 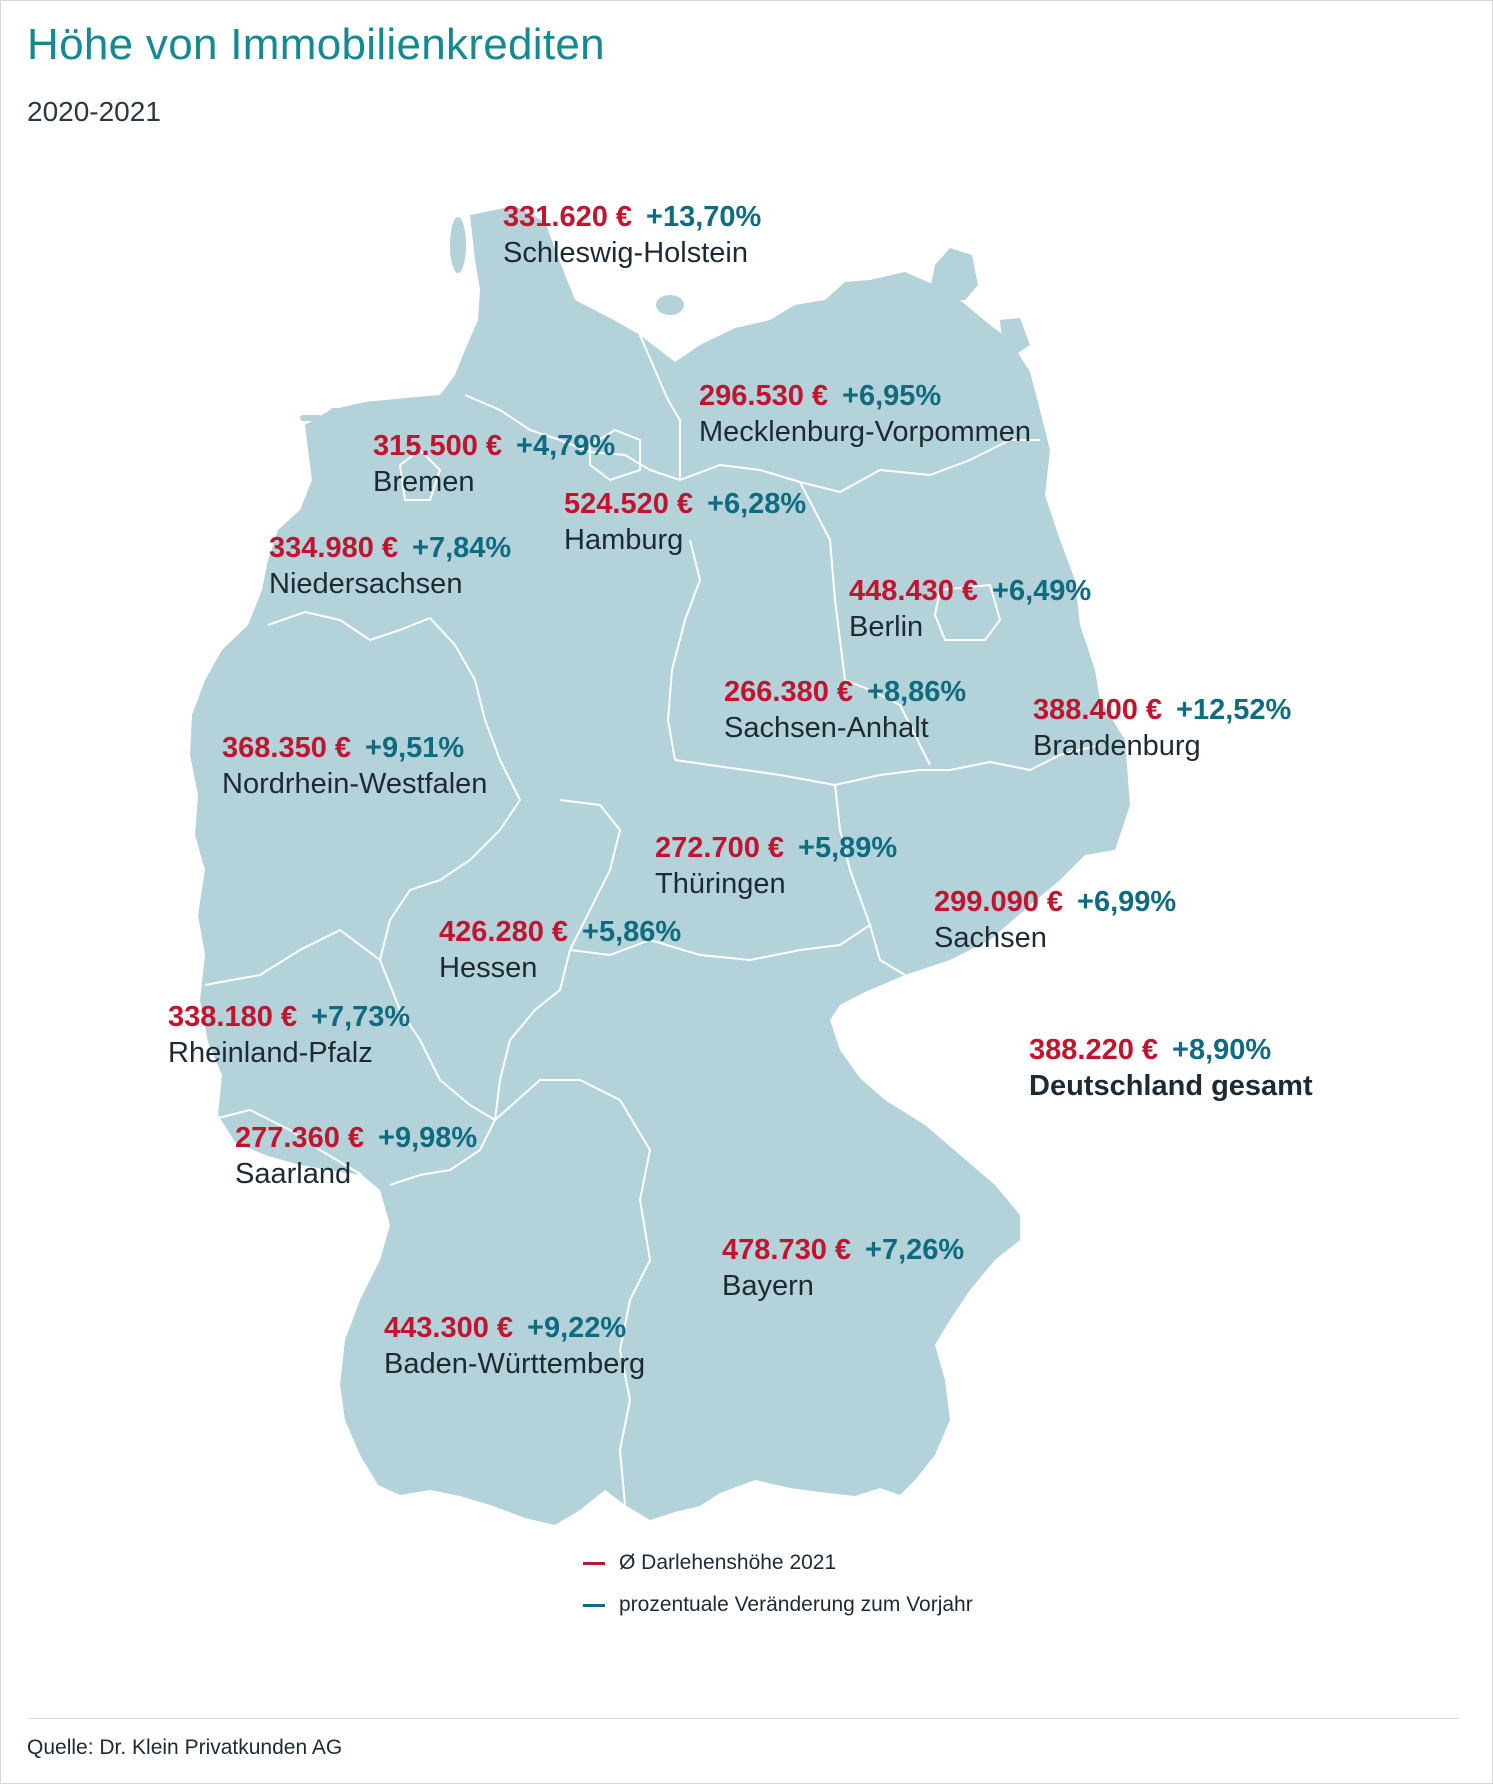 What do you see at coordinates (892, 396) in the screenshot?
I see `region-change: +6,95%` at bounding box center [892, 396].